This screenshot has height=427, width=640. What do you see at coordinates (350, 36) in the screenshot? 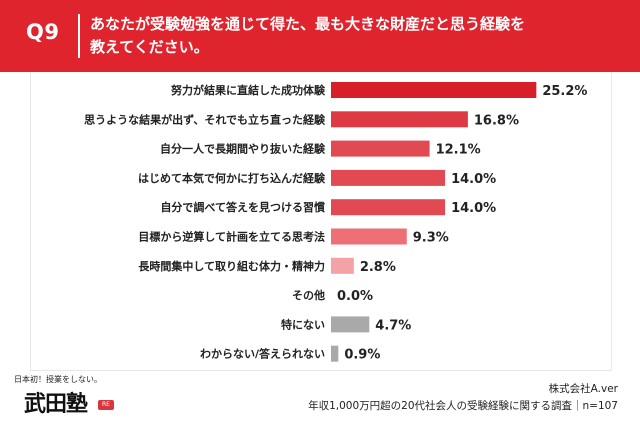
I see `question-text: あなたが受験勉強を通じて得た、最も大きな財産だと思う経験を 教えてください。` at bounding box center [350, 36].